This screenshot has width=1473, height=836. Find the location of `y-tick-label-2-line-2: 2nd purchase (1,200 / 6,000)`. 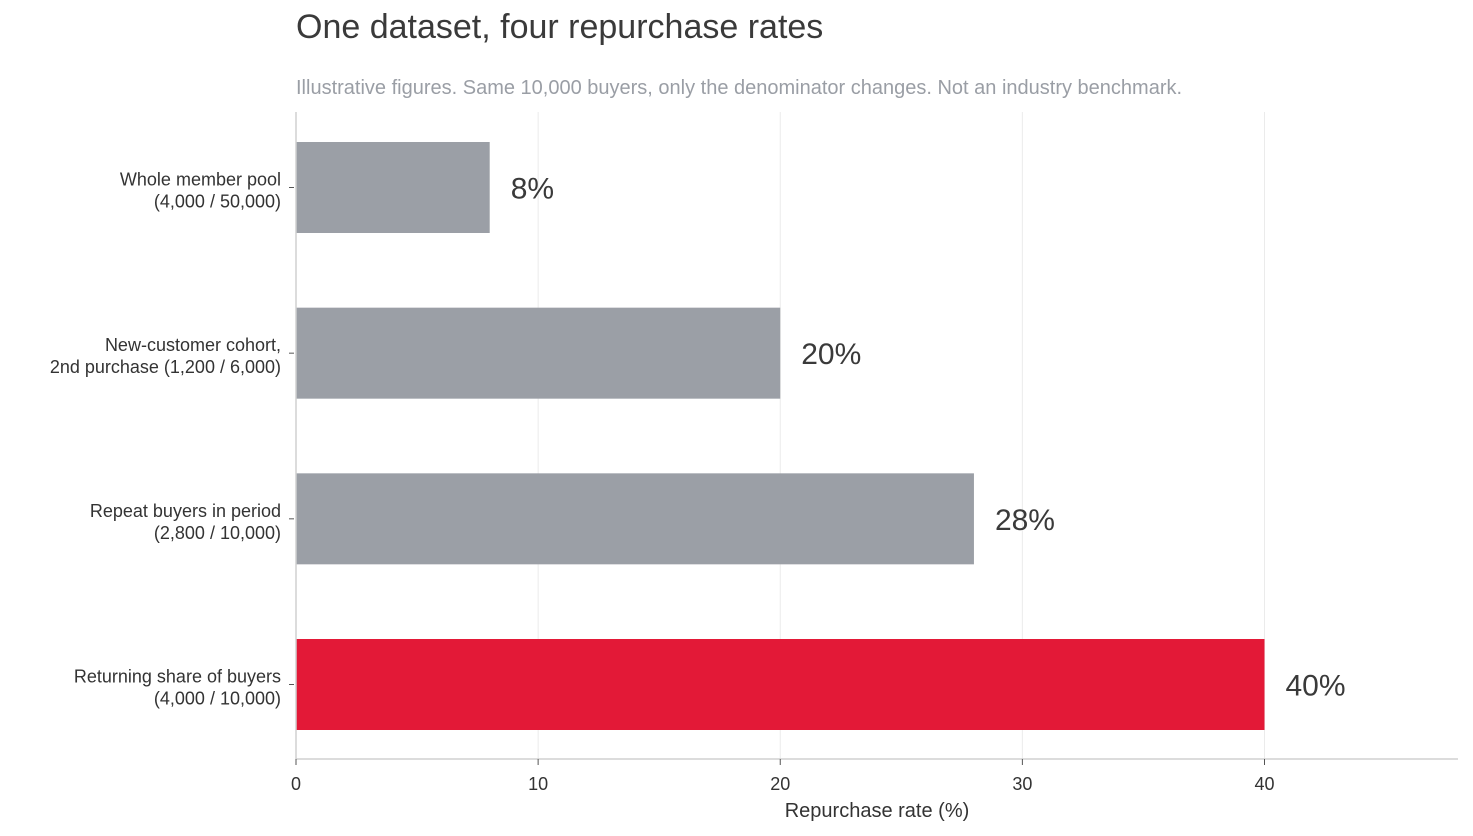

y-tick-label-2-line-2: 2nd purchase (1,200 / 6,000) is located at coordinates (165, 367).